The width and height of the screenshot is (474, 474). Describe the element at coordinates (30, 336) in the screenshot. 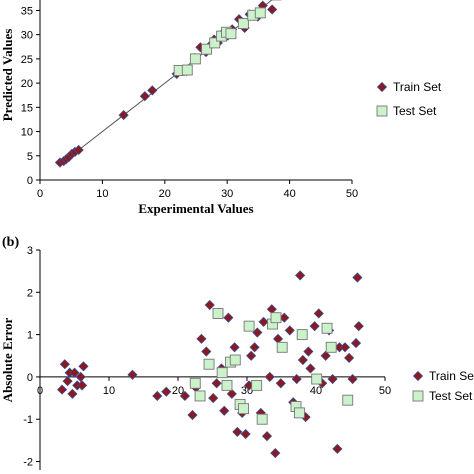

I see `y-tick-label: 1` at that location.